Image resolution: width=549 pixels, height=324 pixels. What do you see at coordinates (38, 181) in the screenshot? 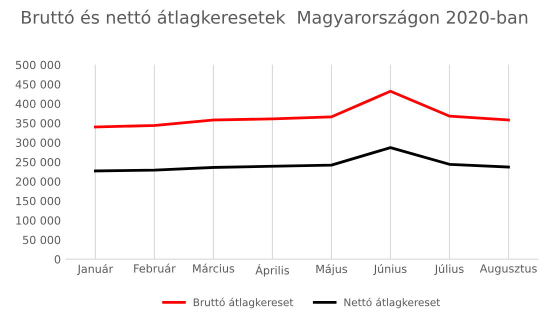
I see `y-tick-label: 200 000` at bounding box center [38, 181].